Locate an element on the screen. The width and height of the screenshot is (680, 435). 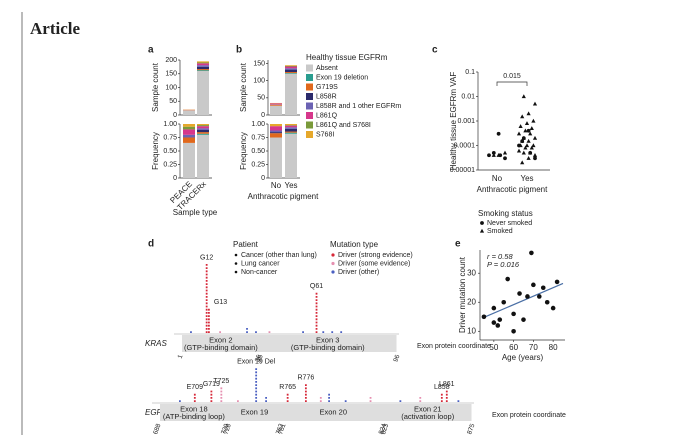
exon-box is located at coordinates (333, 412).